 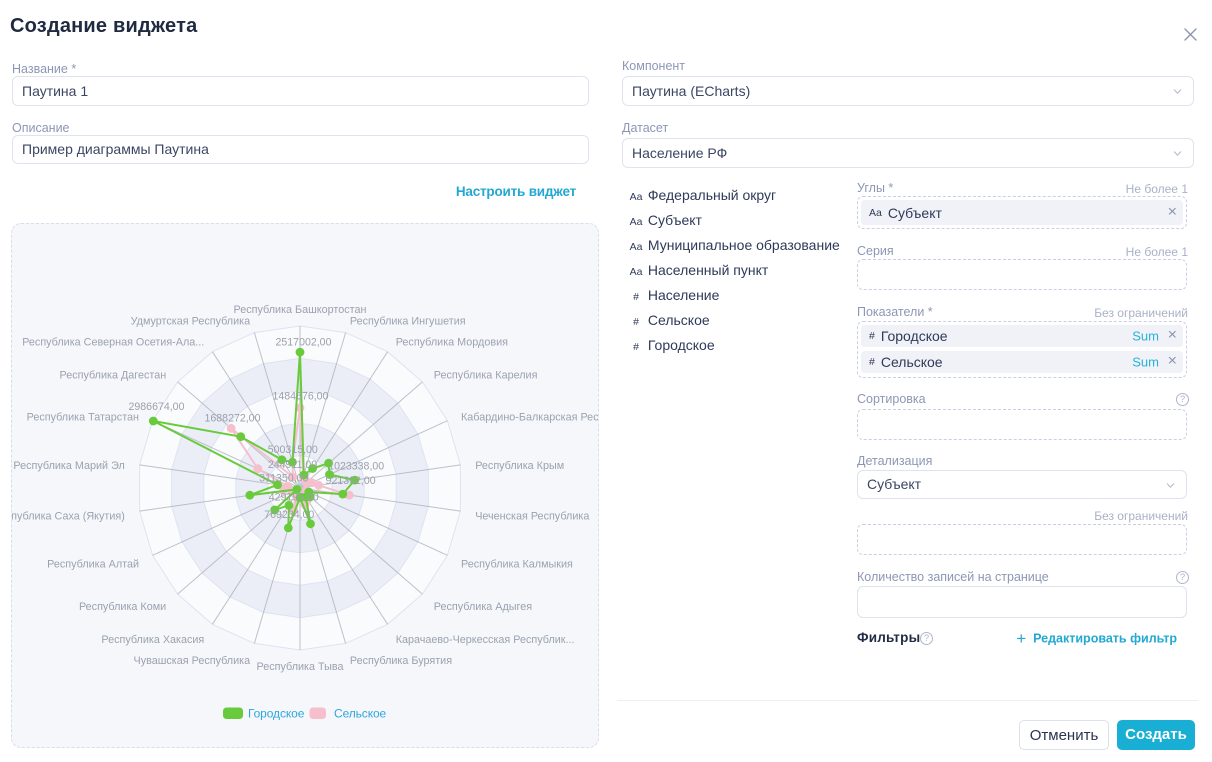 I want to click on svg-text: Чеченская Республика, so click(x=532, y=516).